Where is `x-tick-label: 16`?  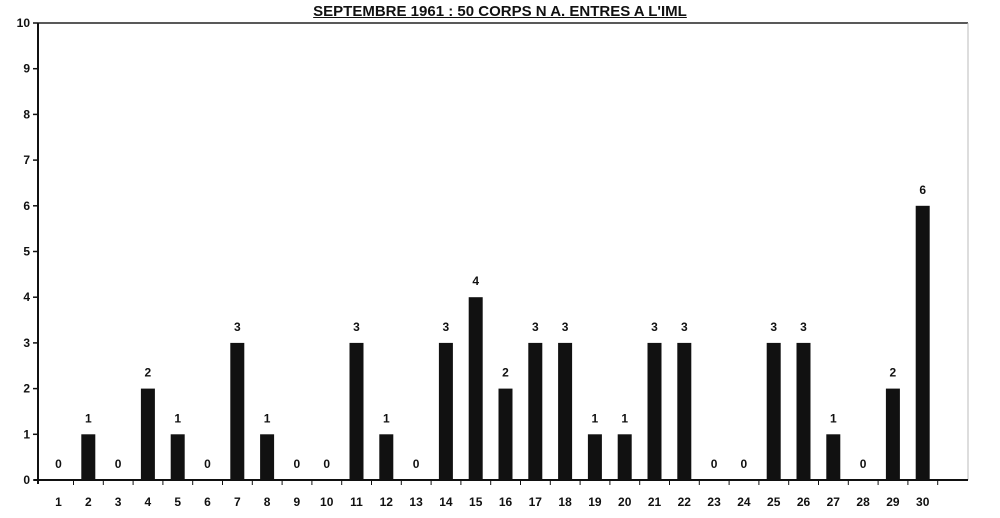 x-tick-label: 16 is located at coordinates (506, 502).